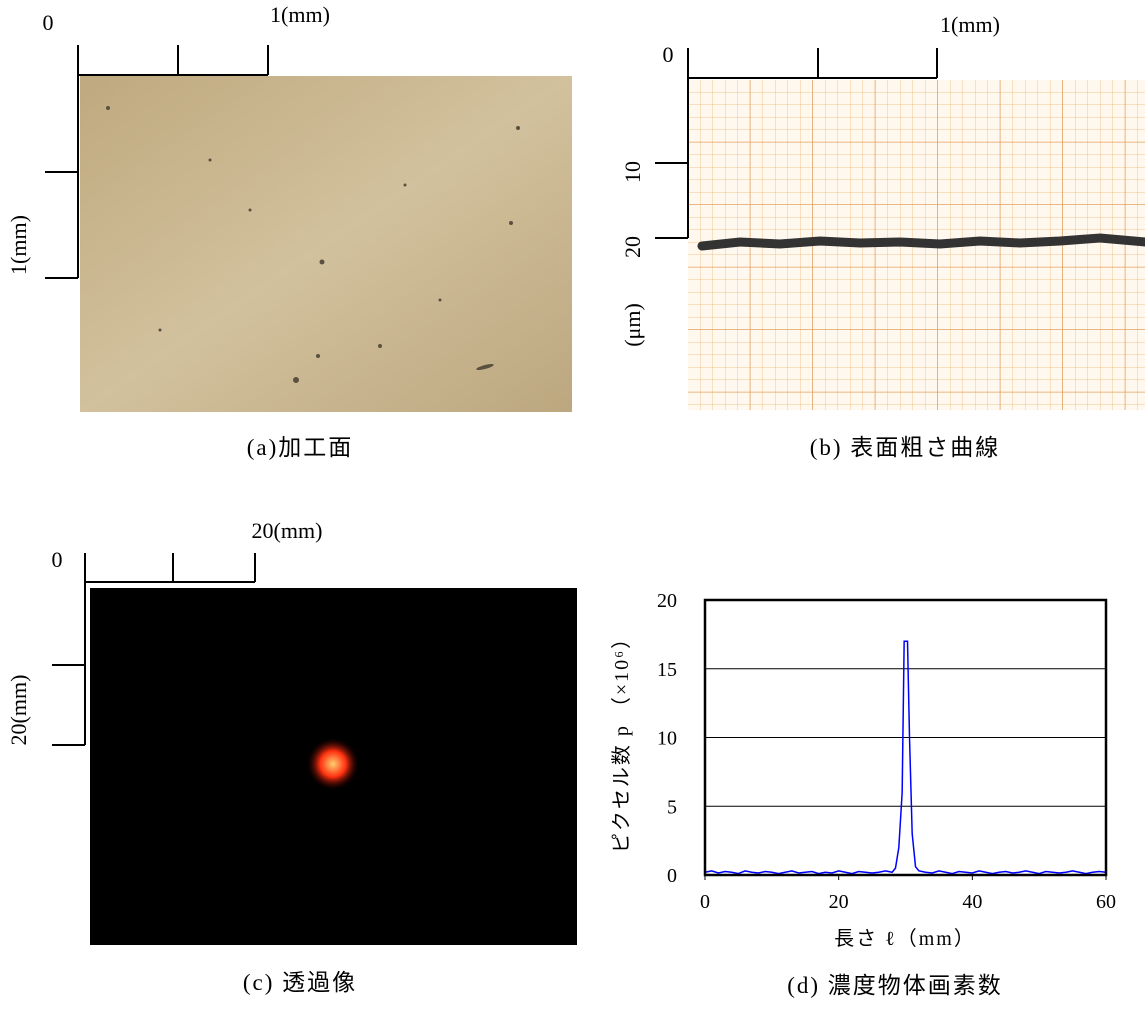  Describe the element at coordinates (905, 938) in the screenshot. I see `x-axis-label: 長さ ℓ（mm）` at that location.